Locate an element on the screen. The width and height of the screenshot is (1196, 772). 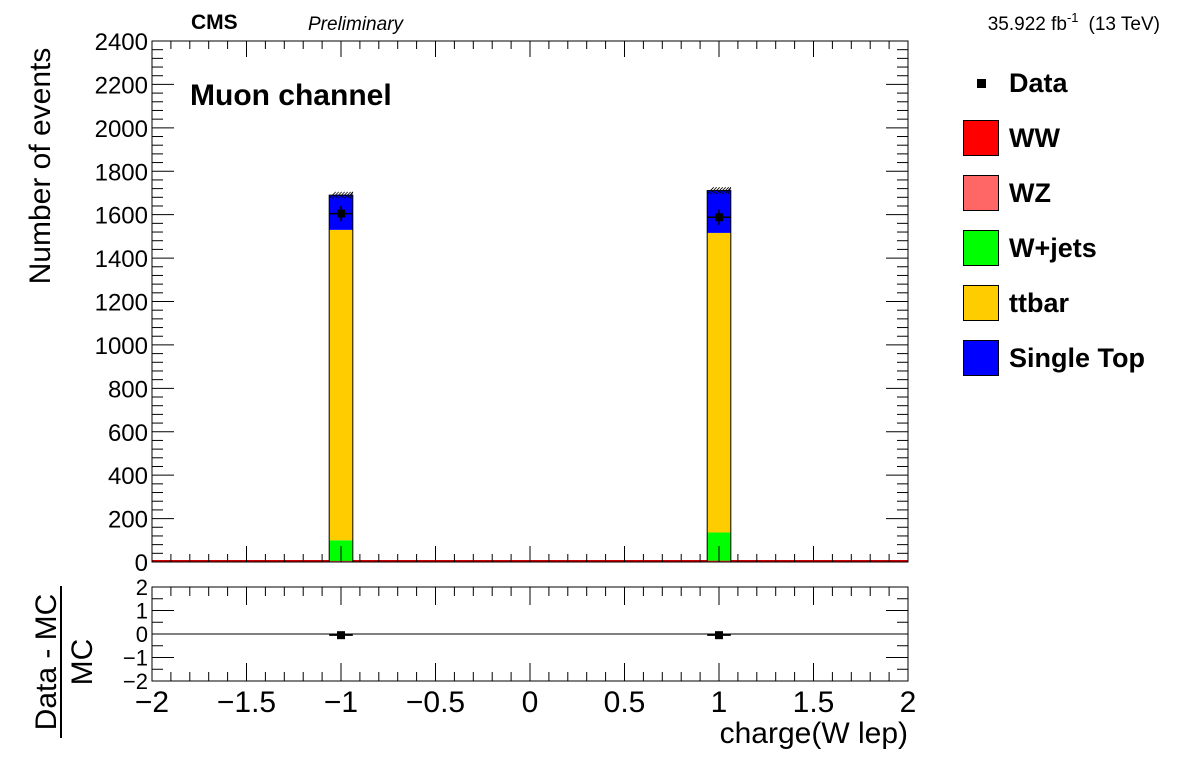
y-tick-label: 1600 is located at coordinates (121, 216).